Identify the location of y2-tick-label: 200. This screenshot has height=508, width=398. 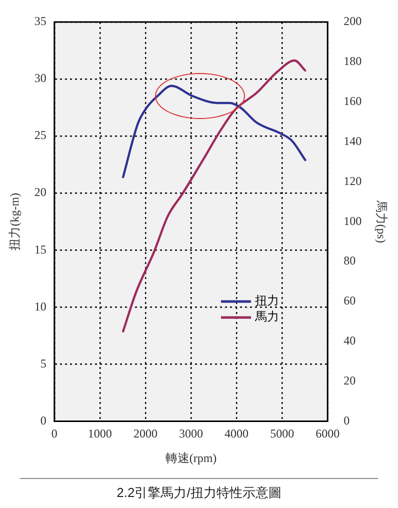
(353, 21).